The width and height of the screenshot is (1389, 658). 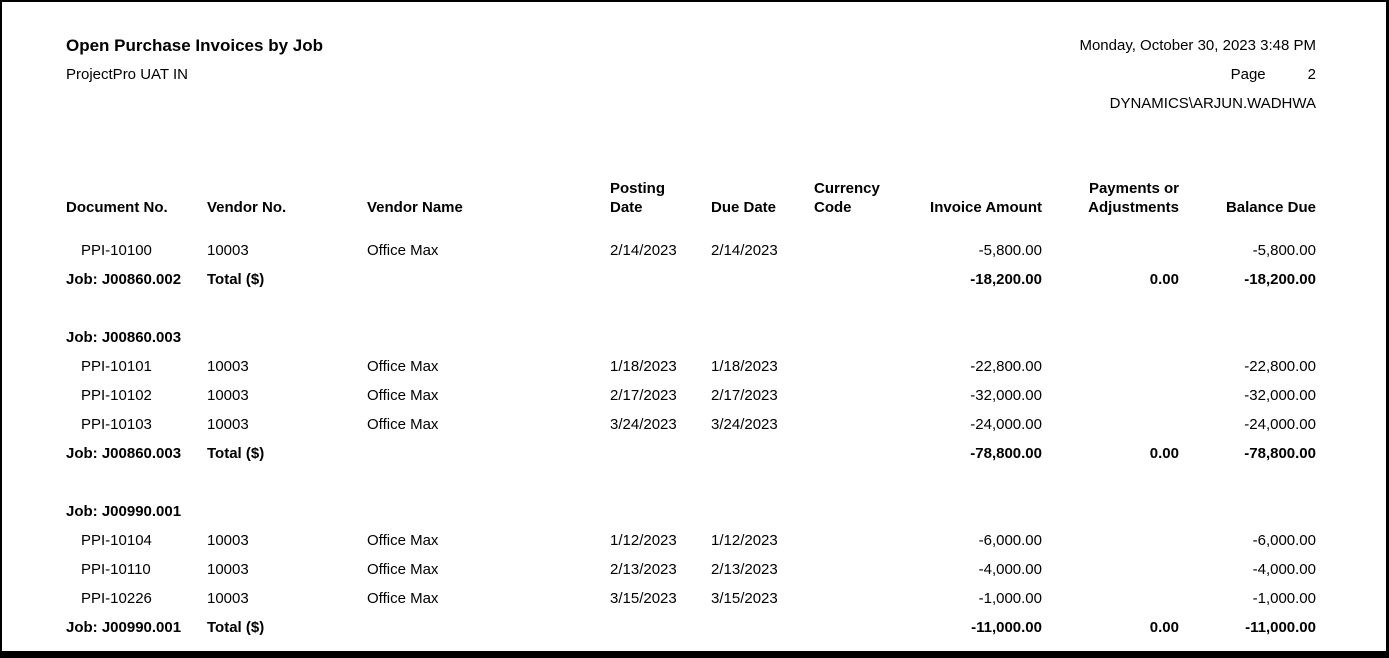 I want to click on page-number: 2, so click(x=1311, y=74).